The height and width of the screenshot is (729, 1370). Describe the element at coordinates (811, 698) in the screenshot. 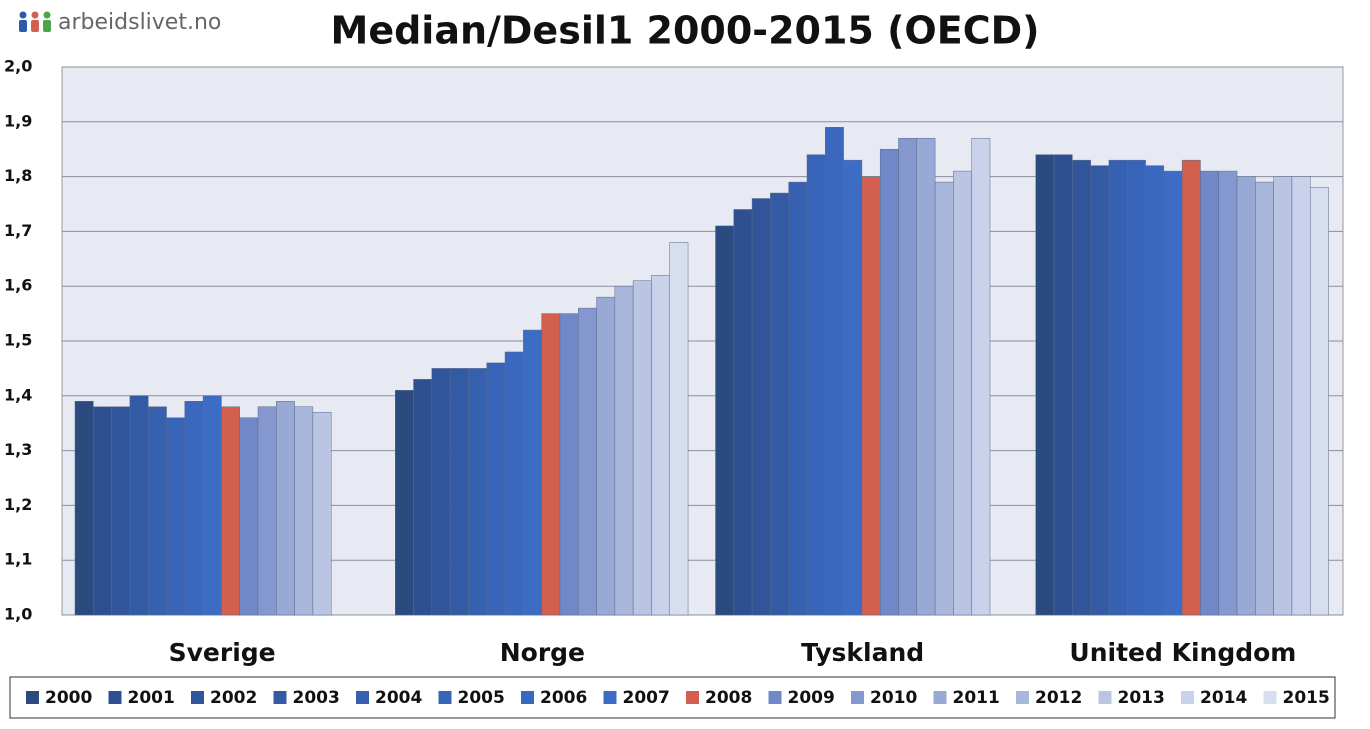

I see `legend-label: 2009` at that location.